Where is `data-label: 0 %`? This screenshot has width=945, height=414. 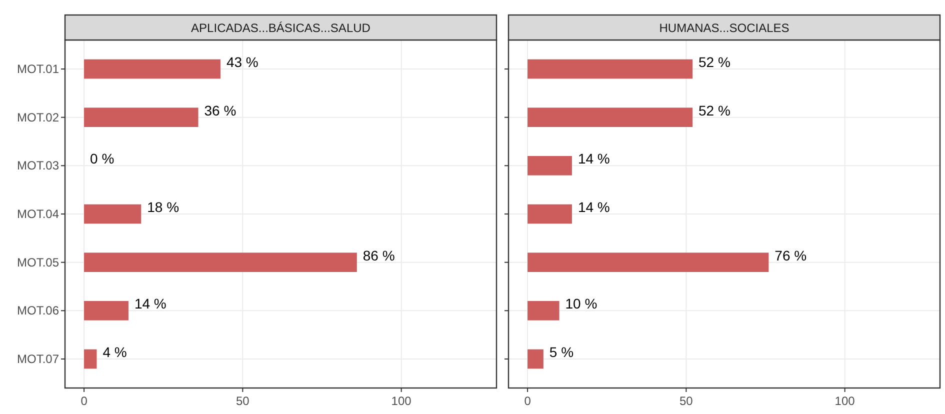 data-label: 0 % is located at coordinates (102, 158).